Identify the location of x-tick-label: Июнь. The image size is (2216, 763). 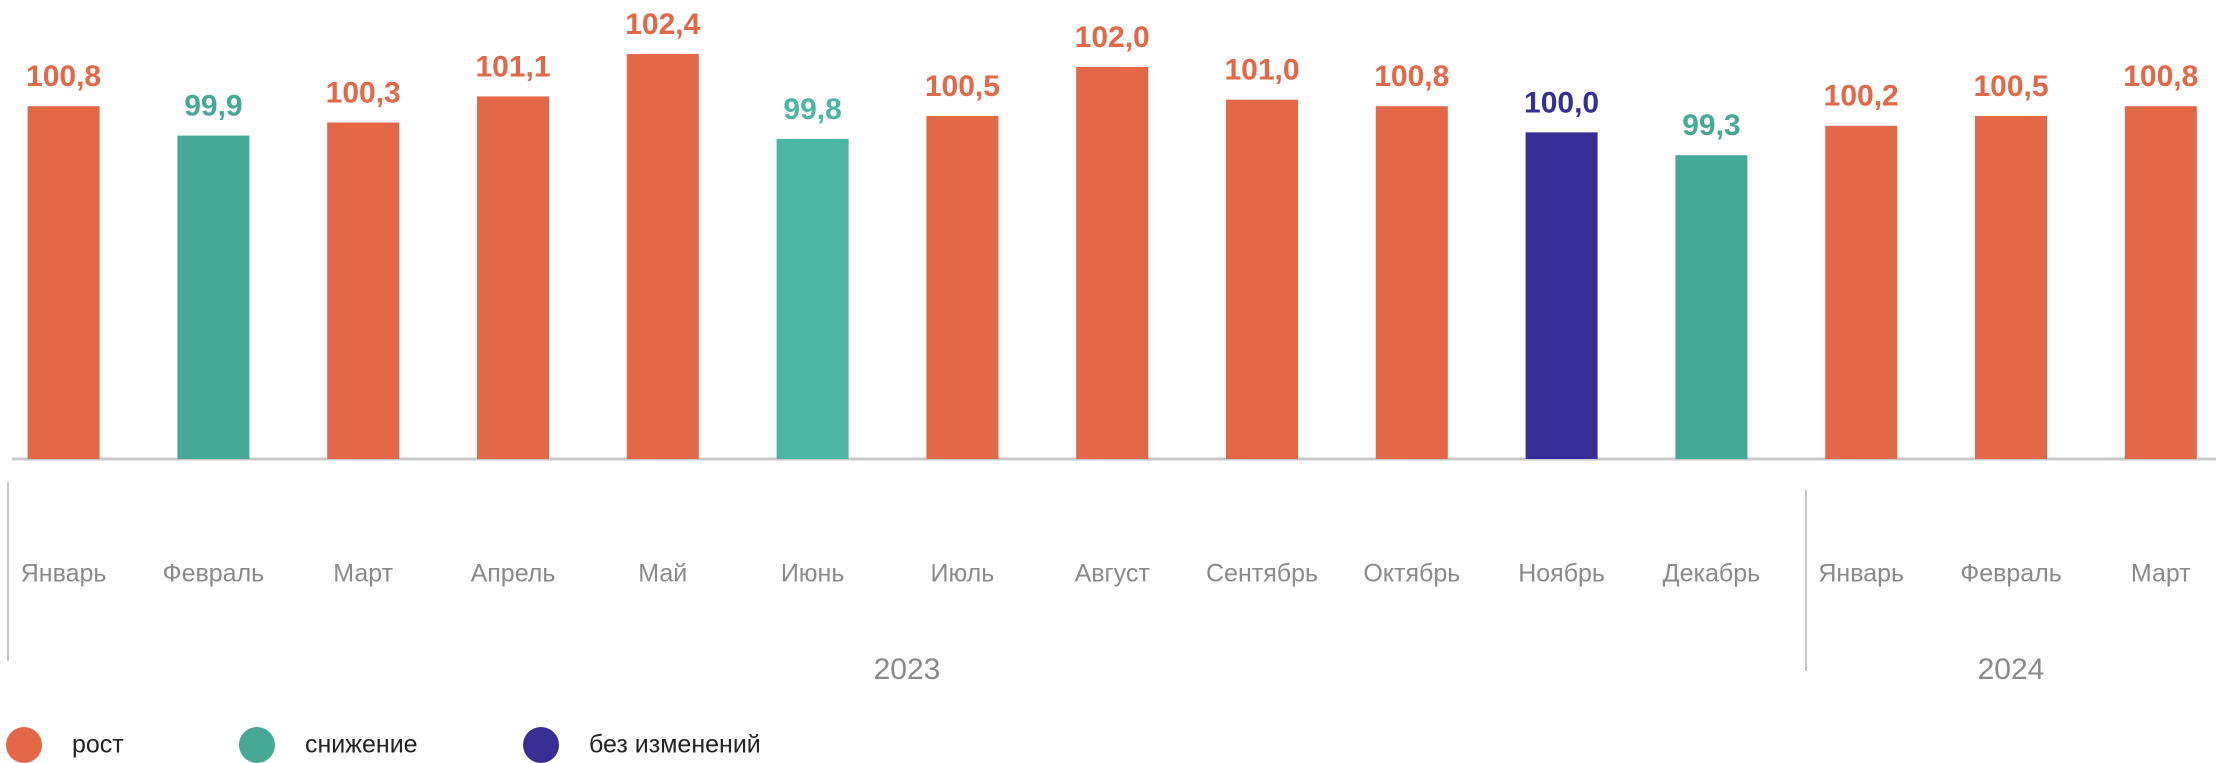
(813, 574).